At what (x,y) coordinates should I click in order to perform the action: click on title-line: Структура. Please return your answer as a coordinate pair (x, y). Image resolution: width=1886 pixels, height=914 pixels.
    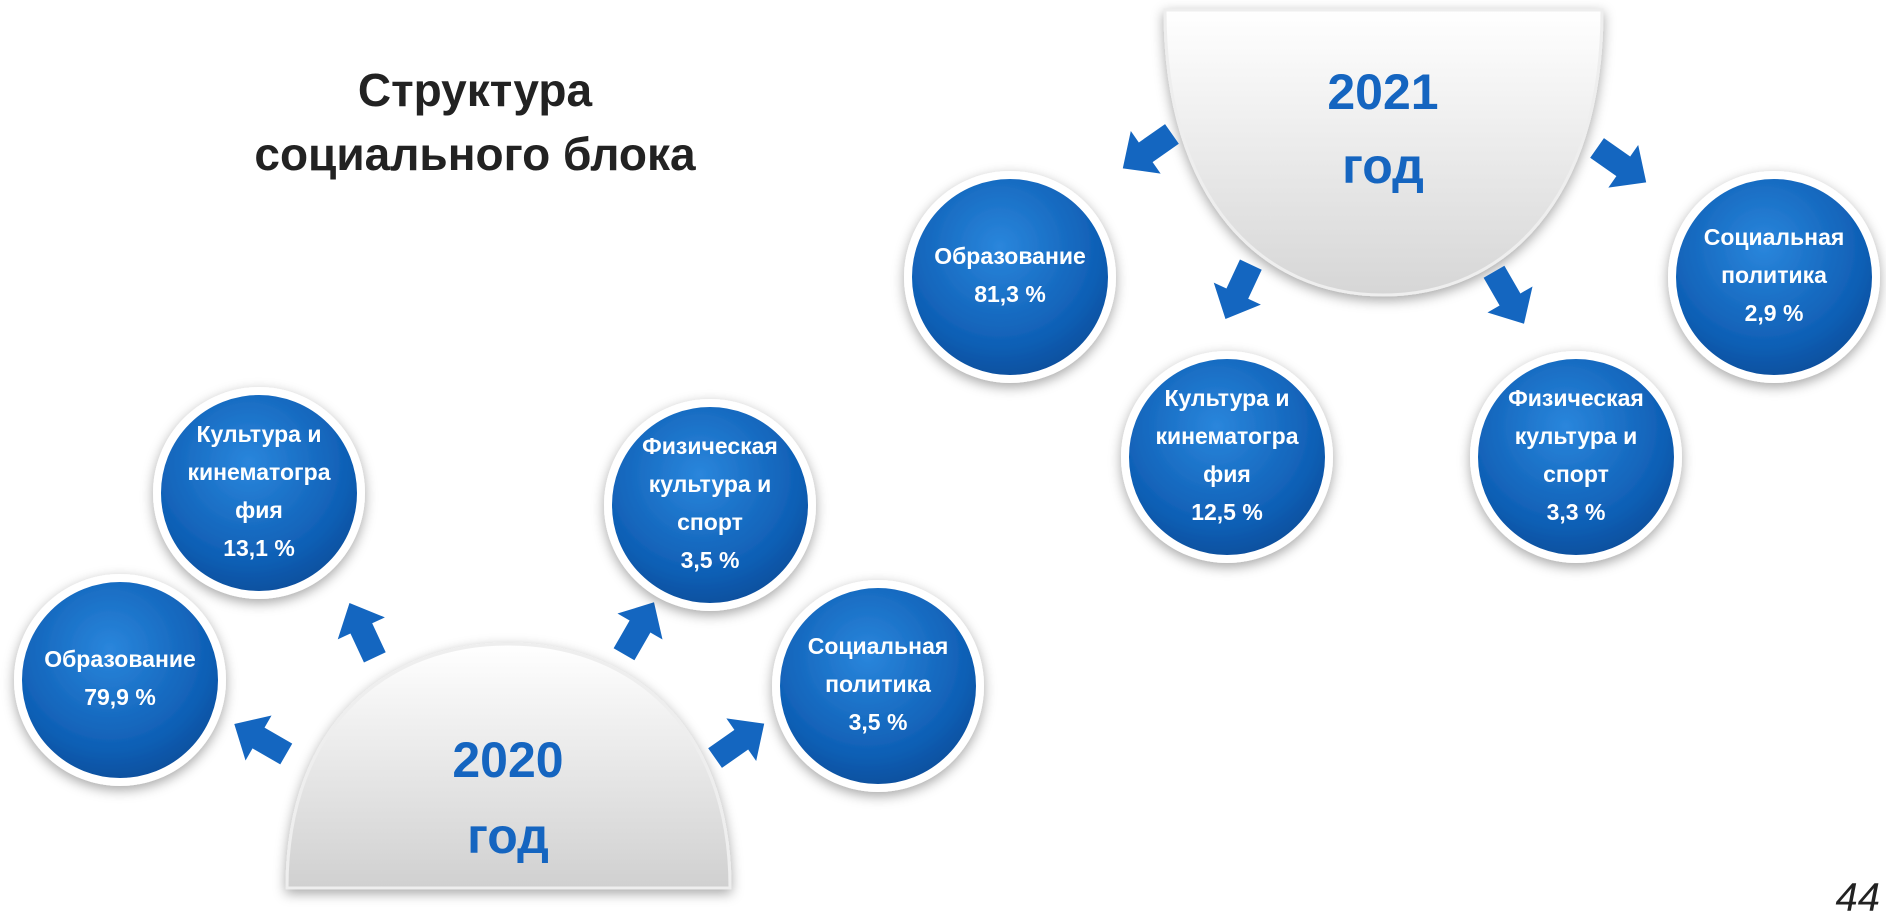
    Looking at the image, I should click on (475, 90).